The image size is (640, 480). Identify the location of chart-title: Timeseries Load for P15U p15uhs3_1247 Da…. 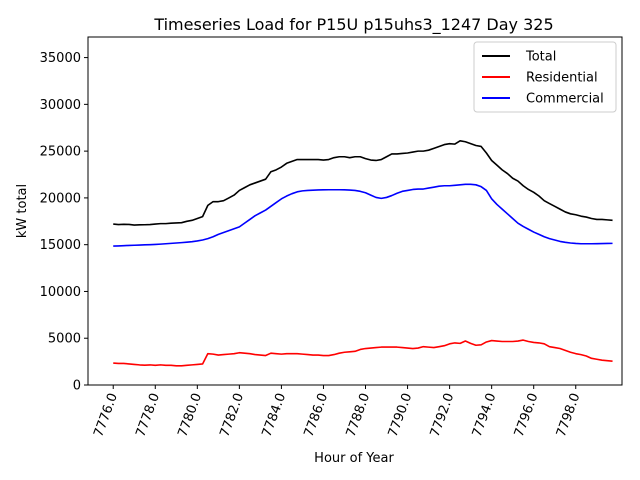
(353, 25).